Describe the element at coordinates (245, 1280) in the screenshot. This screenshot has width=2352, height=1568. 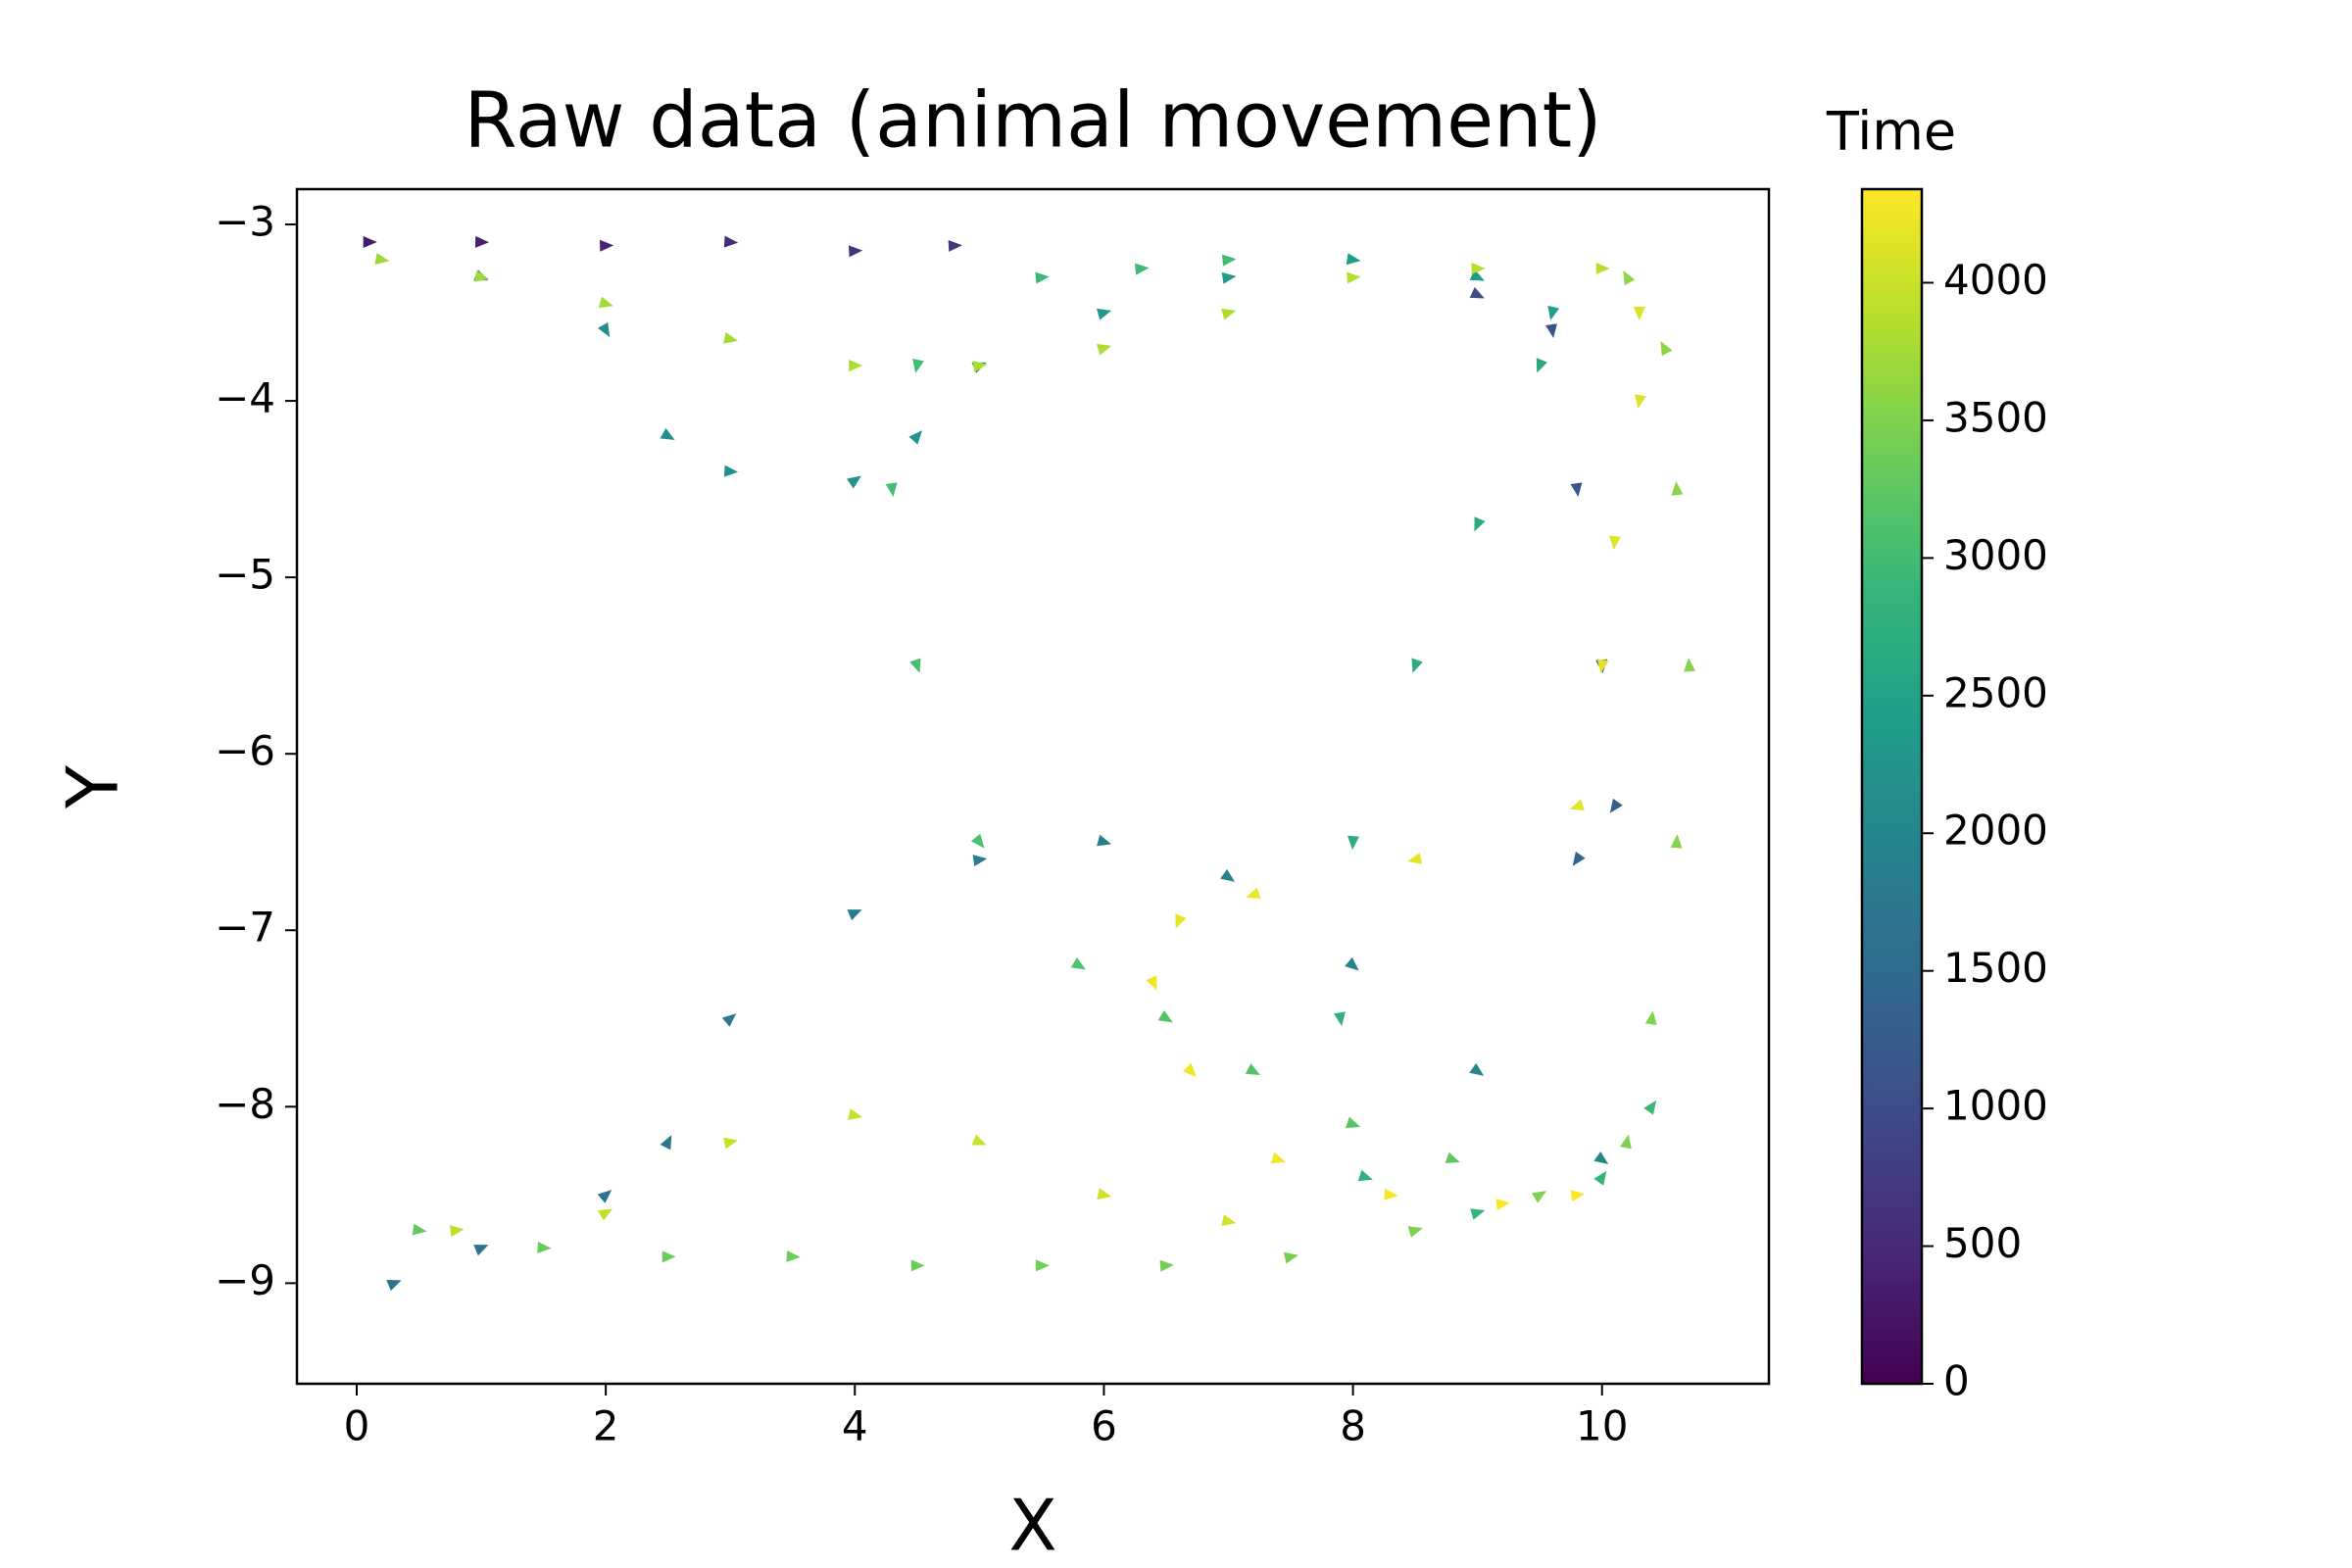
I see `y-tick-label: −9` at that location.